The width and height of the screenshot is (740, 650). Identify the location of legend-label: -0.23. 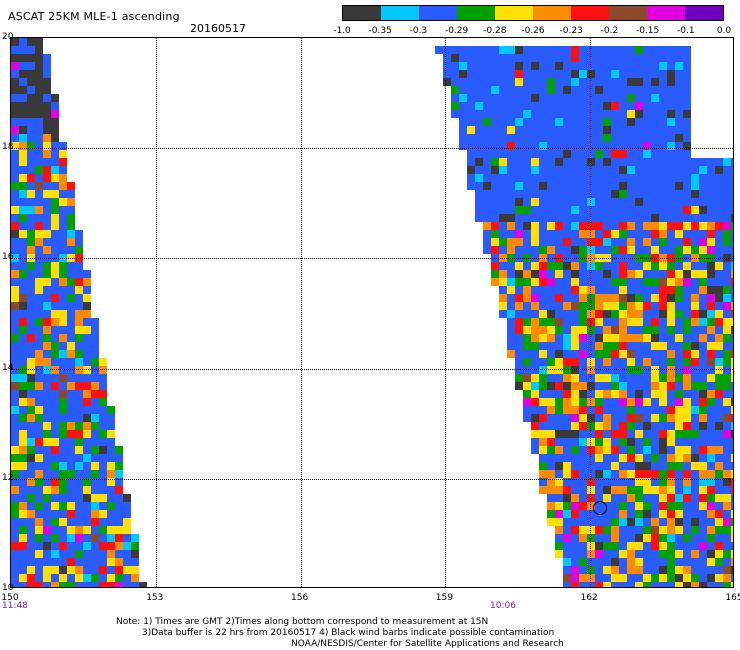
(571, 31).